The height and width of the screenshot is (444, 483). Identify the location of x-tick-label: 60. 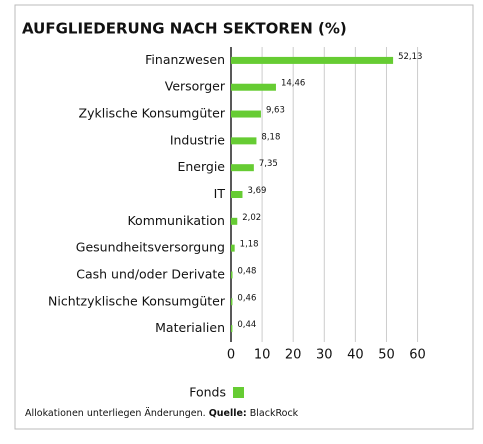
(417, 355).